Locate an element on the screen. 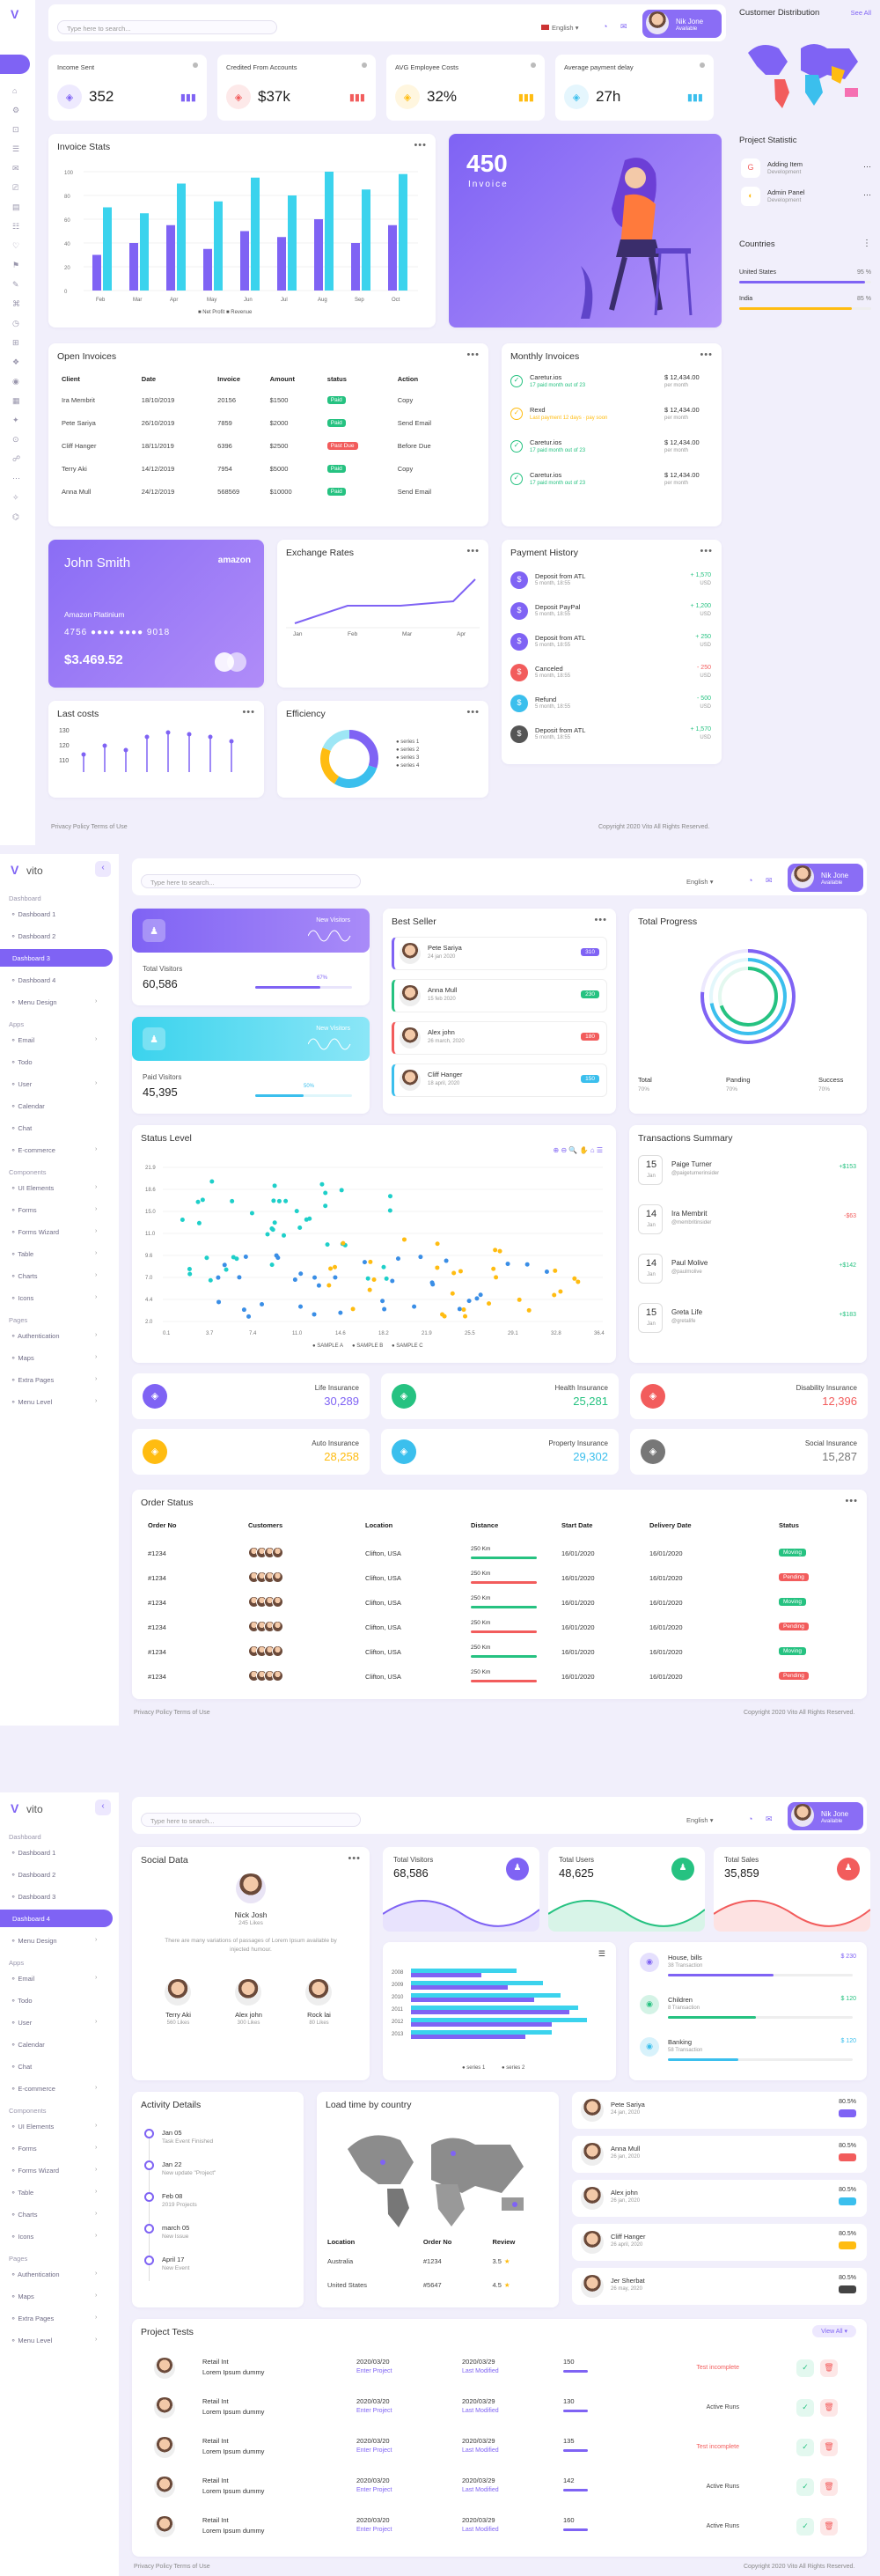  nav-icon: ⚙ is located at coordinates (16, 110).